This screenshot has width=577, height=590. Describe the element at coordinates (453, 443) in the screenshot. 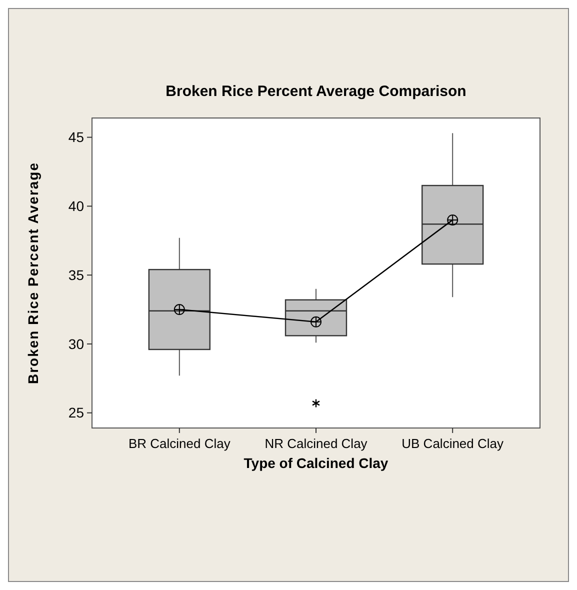

I see `x-tick-label: UB Calcined Clay` at that location.